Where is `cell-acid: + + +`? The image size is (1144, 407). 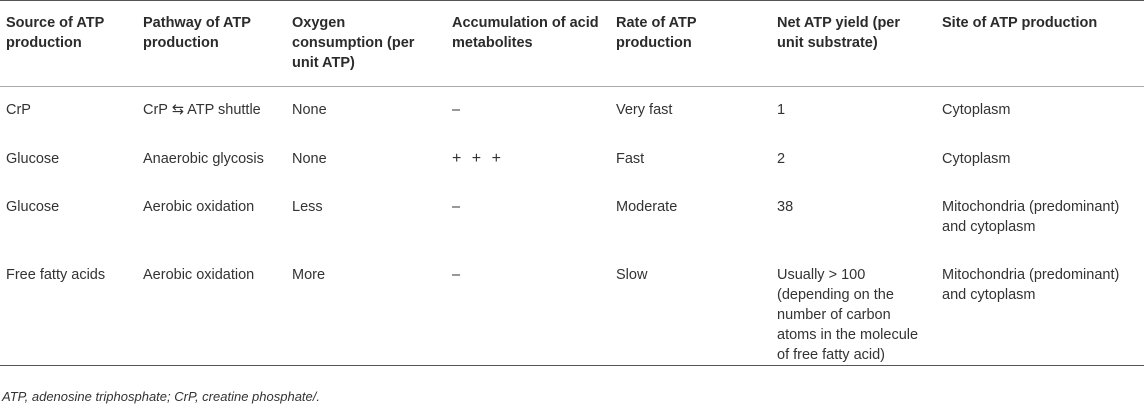 cell-acid: + + + is located at coordinates (478, 158).